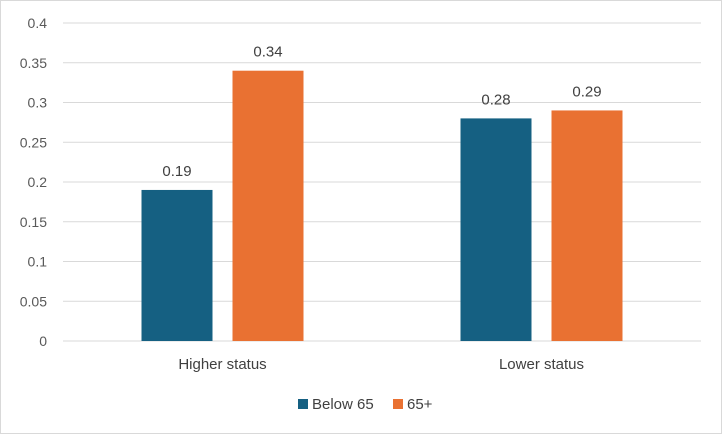 The width and height of the screenshot is (722, 434). What do you see at coordinates (38, 103) in the screenshot?
I see `y-tick-label: 0.3` at bounding box center [38, 103].